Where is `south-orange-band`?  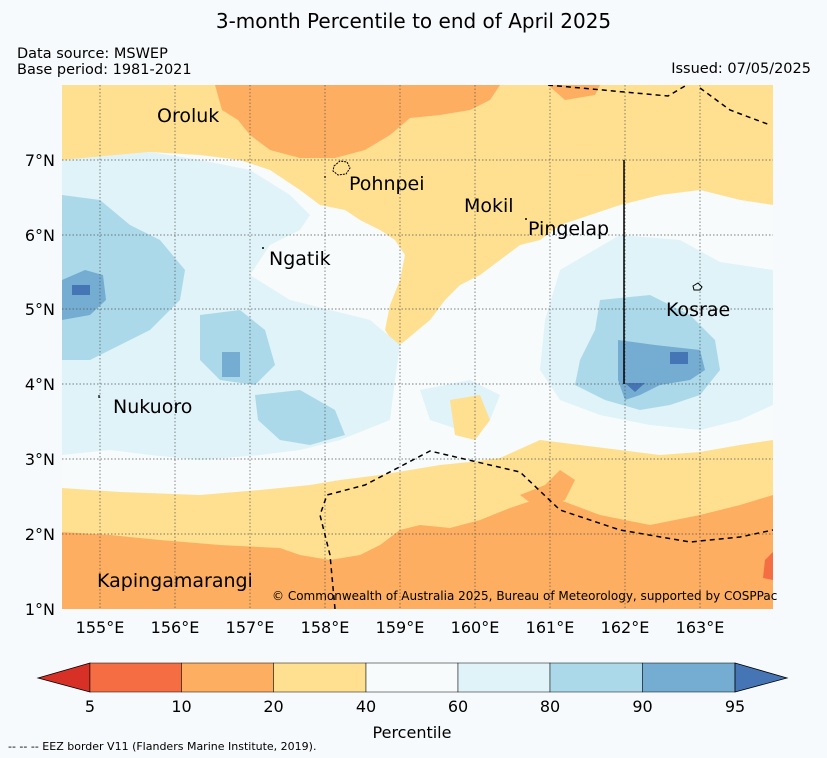 south-orange-band is located at coordinates (417, 552).